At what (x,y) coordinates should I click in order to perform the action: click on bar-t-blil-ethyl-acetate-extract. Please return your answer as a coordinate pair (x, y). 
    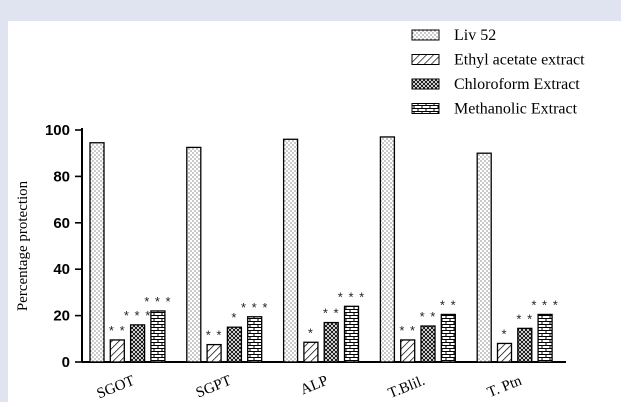
    Looking at the image, I should click on (408, 351).